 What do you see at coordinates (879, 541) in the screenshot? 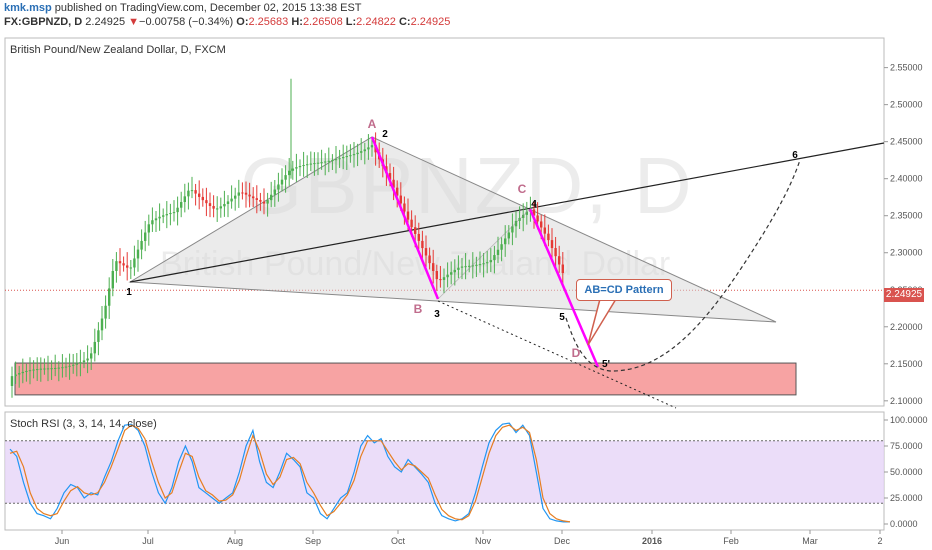
I see `x-tick-label: 2` at bounding box center [879, 541].